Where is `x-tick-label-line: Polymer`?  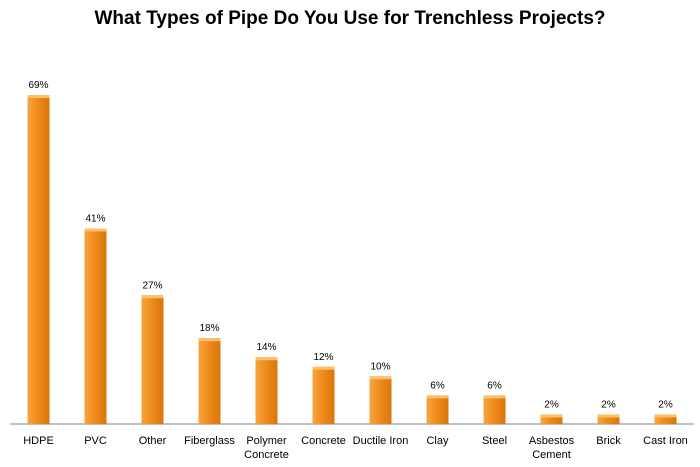
x-tick-label-line: Polymer is located at coordinates (266, 441).